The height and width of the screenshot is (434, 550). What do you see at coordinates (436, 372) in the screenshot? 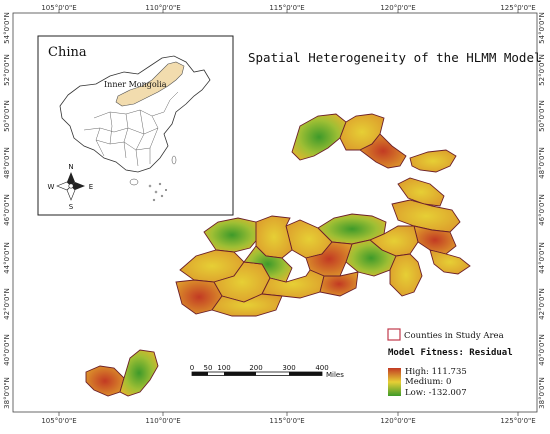
I see `legend-high-label: High: 111.735` at bounding box center [436, 372].